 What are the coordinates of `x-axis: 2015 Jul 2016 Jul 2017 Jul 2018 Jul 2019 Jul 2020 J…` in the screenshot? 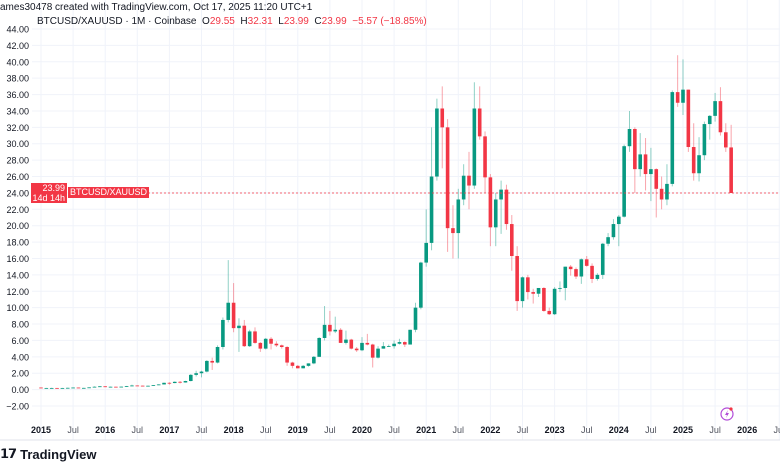 It's located at (405, 430).